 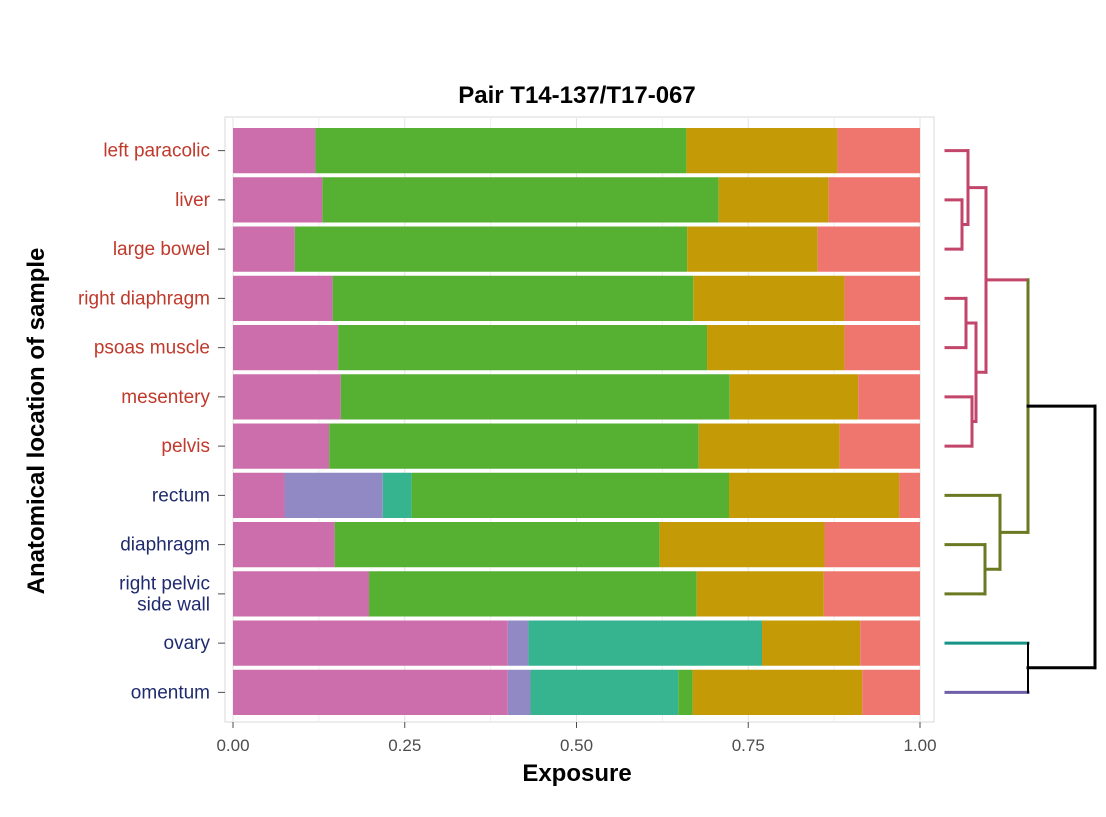 I want to click on x-tick-label: 1.00, so click(x=919, y=745).